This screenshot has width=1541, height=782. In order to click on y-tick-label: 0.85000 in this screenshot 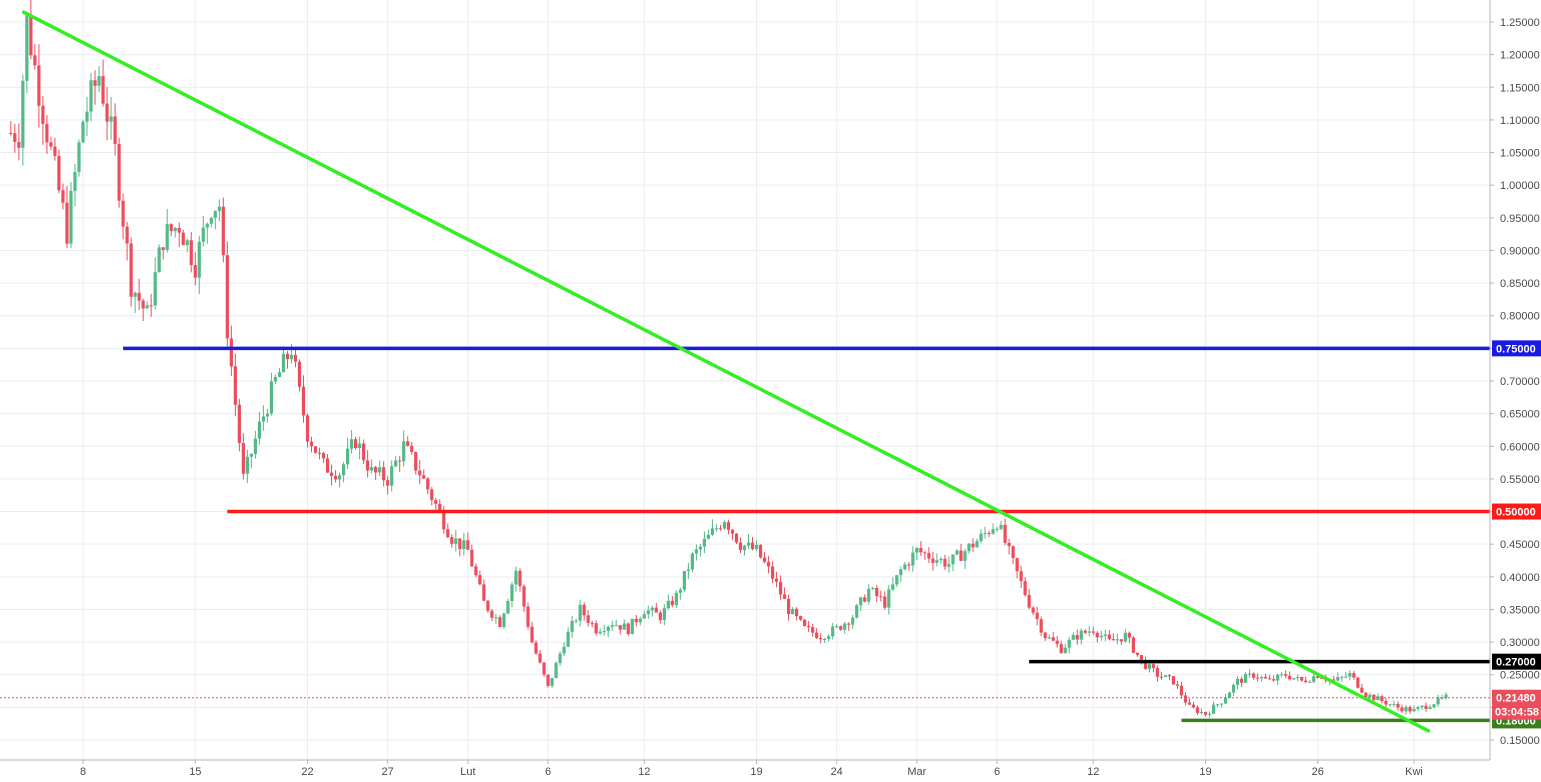, I will do `click(1520, 284)`.